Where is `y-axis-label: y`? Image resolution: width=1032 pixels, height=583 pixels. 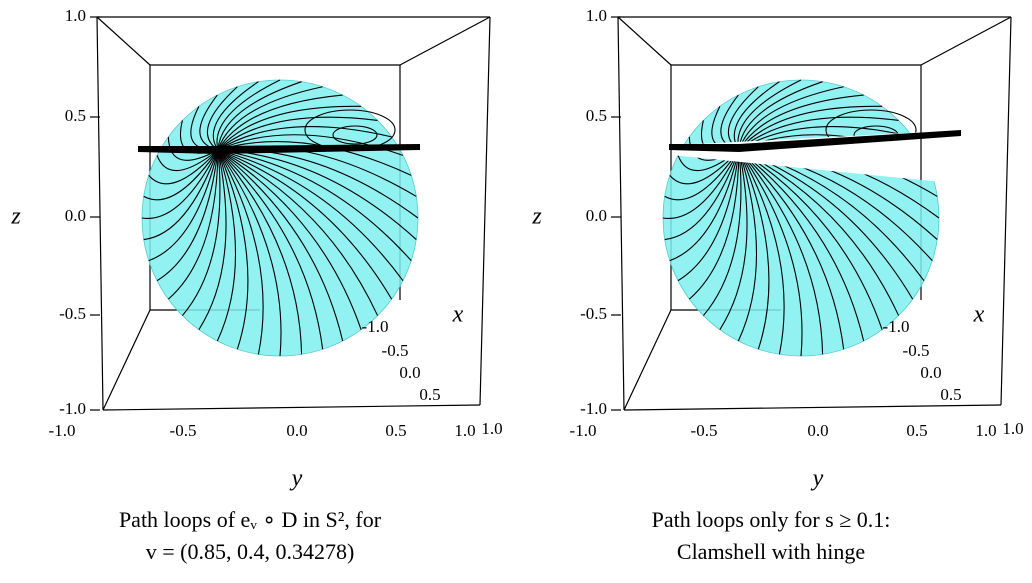 y-axis-label: y is located at coordinates (817, 479).